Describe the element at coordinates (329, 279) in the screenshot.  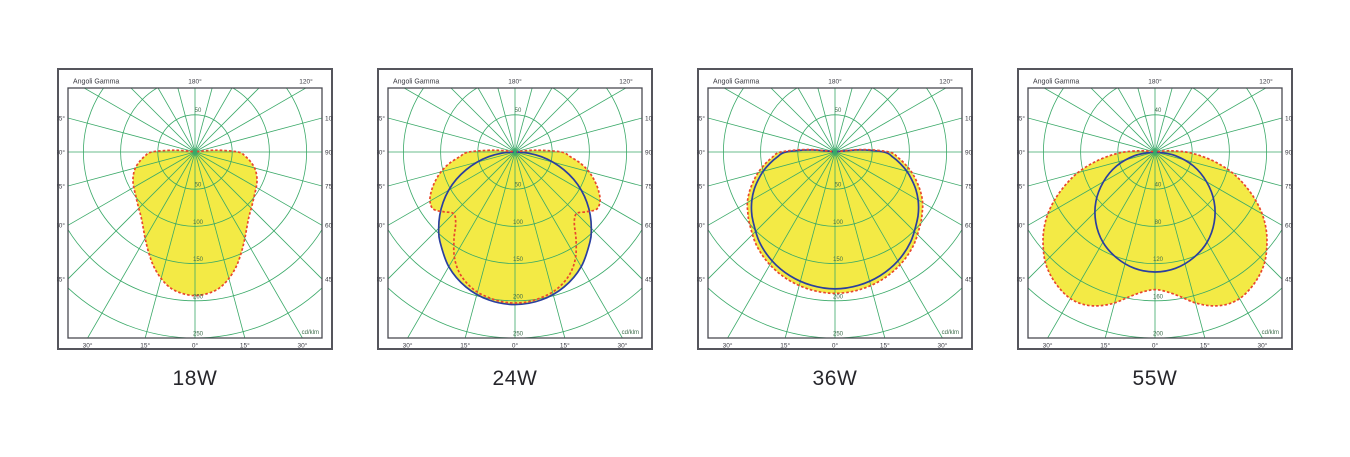
I see `angle-label-right: 45°` at that location.